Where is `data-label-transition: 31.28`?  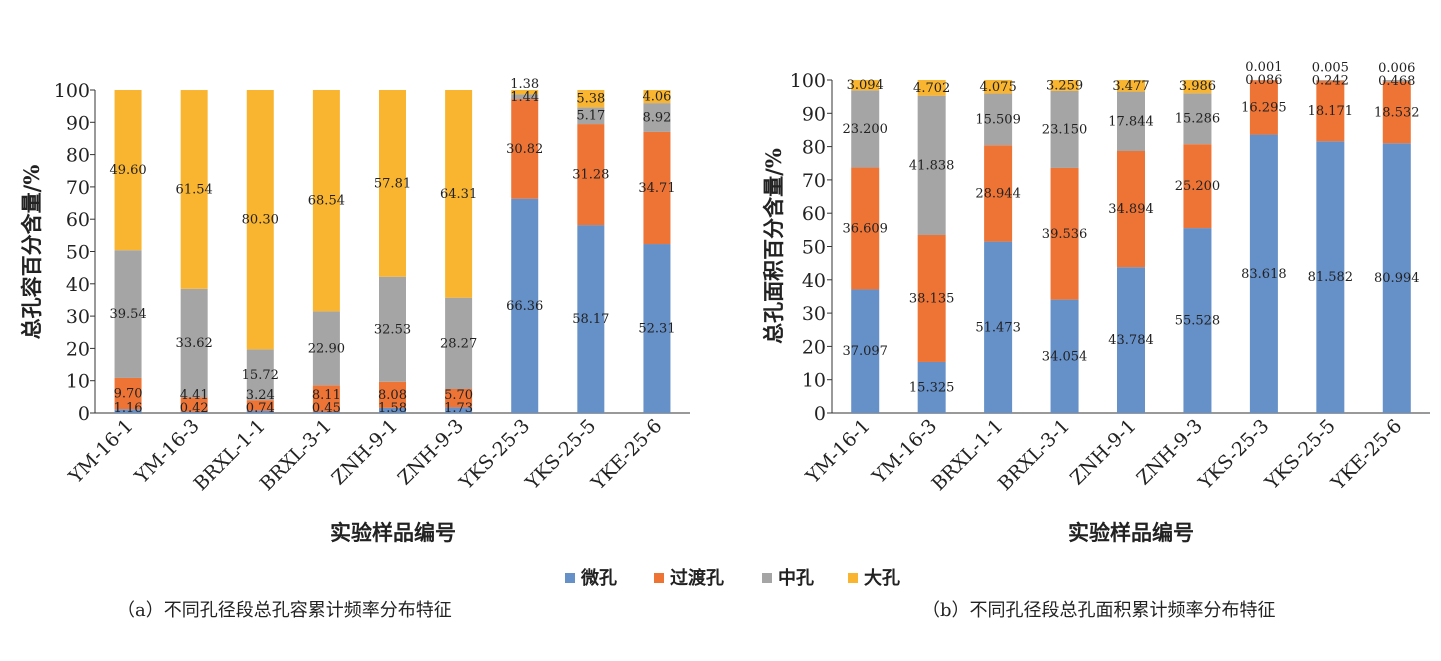
data-label-transition: 31.28 is located at coordinates (590, 175).